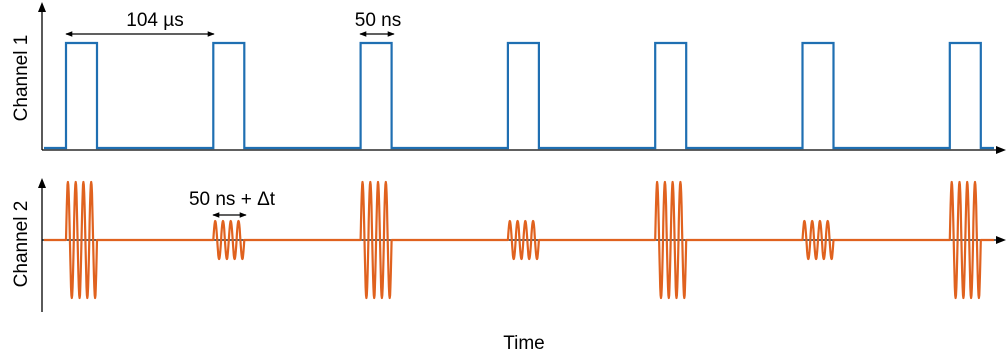 The width and height of the screenshot is (1006, 358). What do you see at coordinates (42, 7) in the screenshot?
I see `channel1-y-arrow` at bounding box center [42, 7].